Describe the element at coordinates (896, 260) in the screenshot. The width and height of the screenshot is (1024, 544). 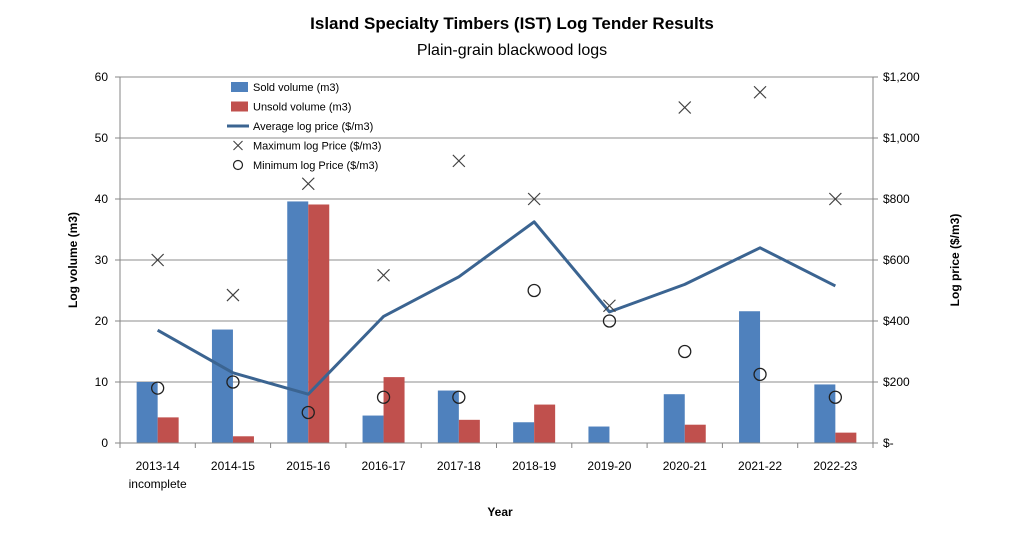
I see `y2-tick-label: $600` at that location.